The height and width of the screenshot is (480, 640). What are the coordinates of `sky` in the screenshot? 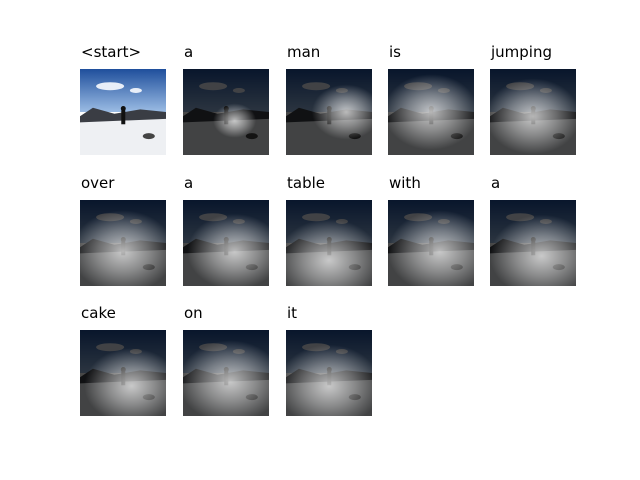 It's located at (123, 90).